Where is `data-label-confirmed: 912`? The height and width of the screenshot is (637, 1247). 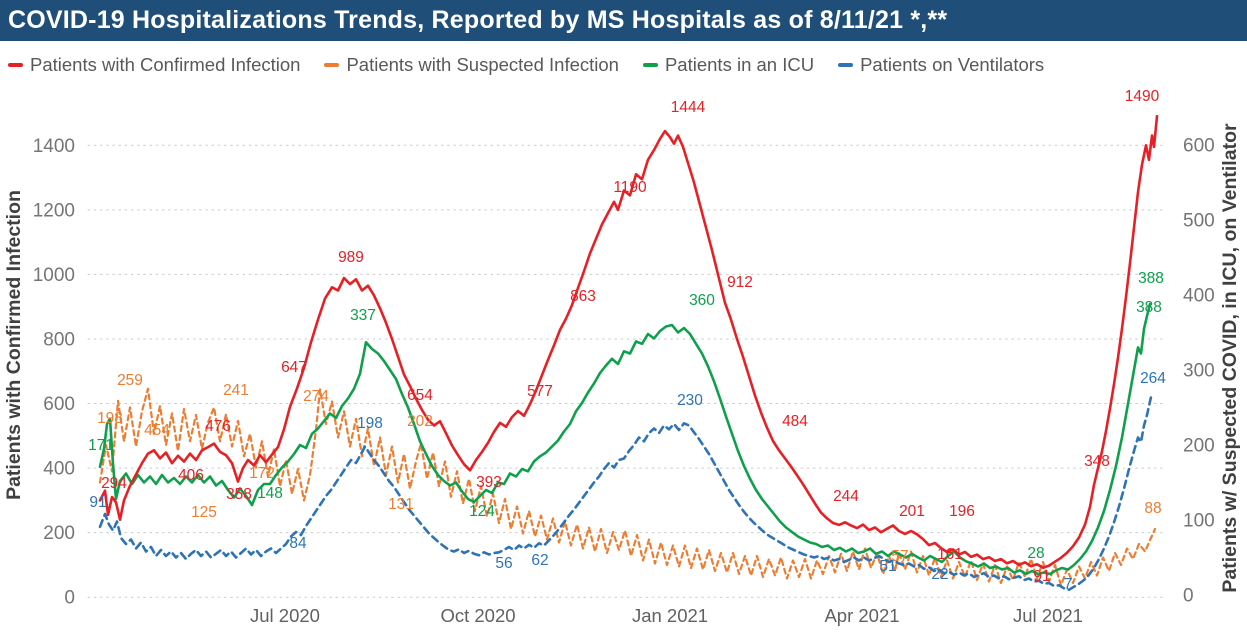
data-label-confirmed: 912 is located at coordinates (740, 282).